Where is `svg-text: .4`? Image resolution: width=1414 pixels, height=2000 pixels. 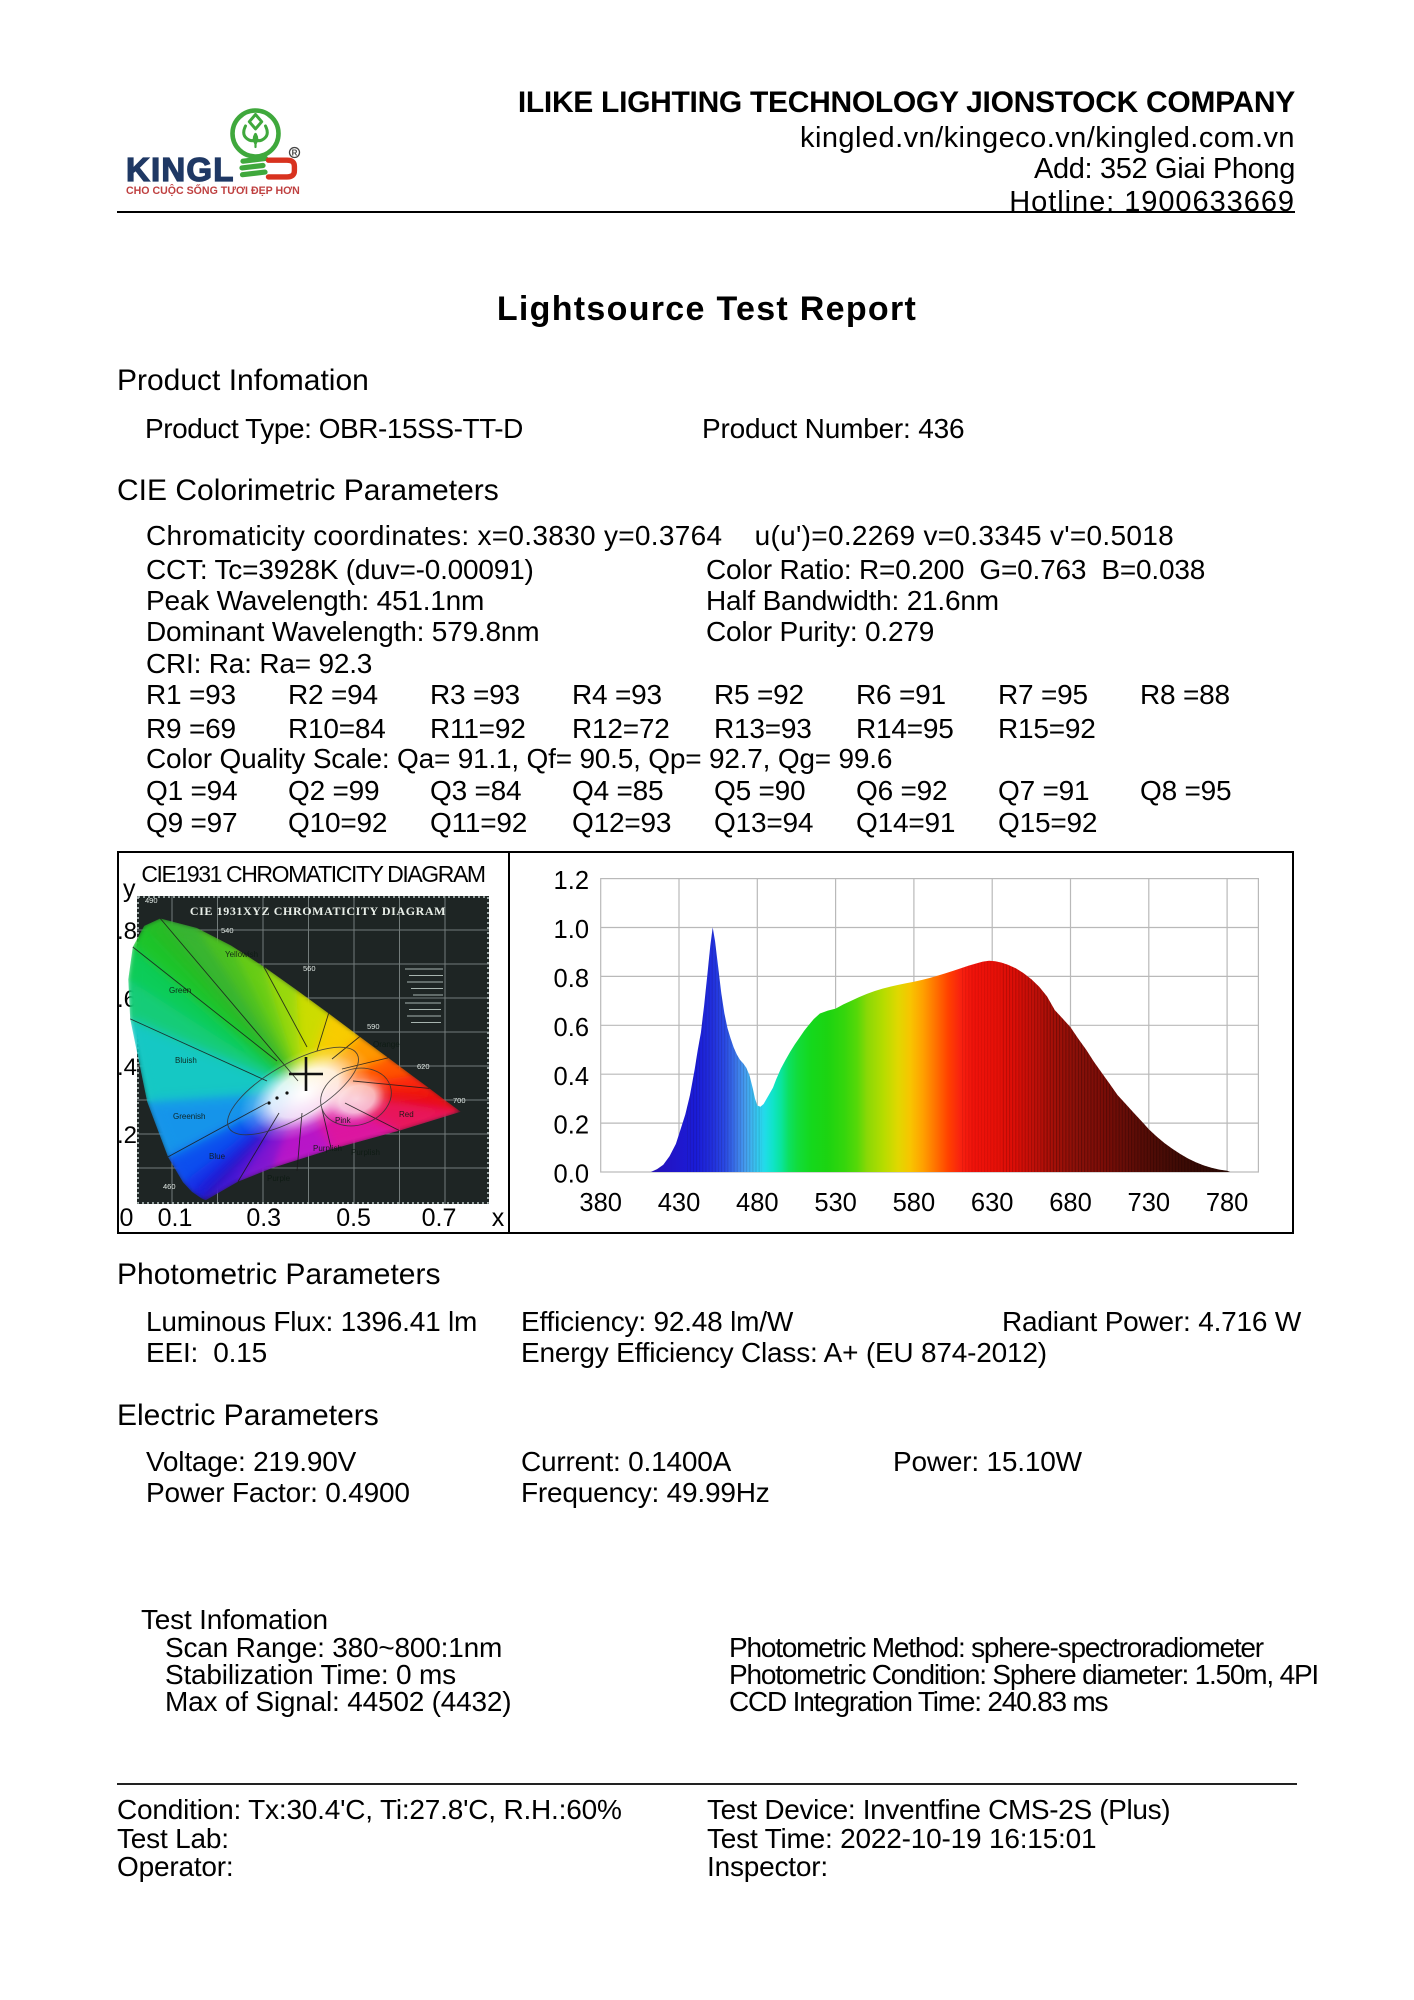
svg-text: .4 is located at coordinates (127, 1067).